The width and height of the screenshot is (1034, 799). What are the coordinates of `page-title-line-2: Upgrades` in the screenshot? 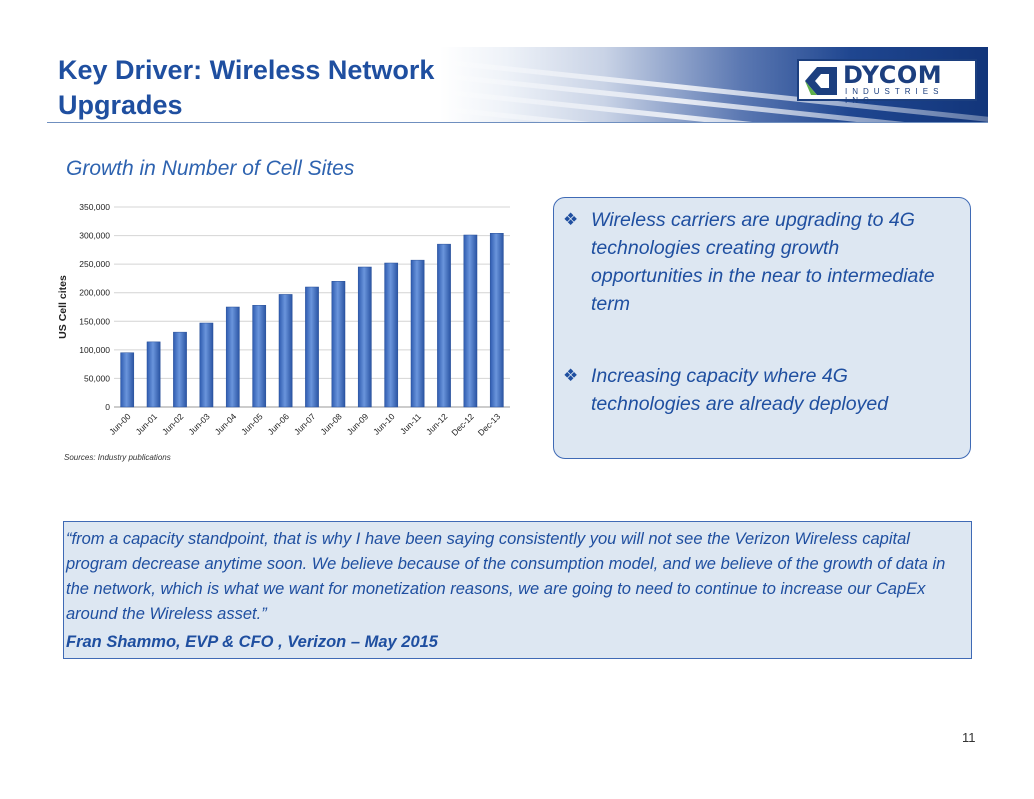 It's located at (120, 105).